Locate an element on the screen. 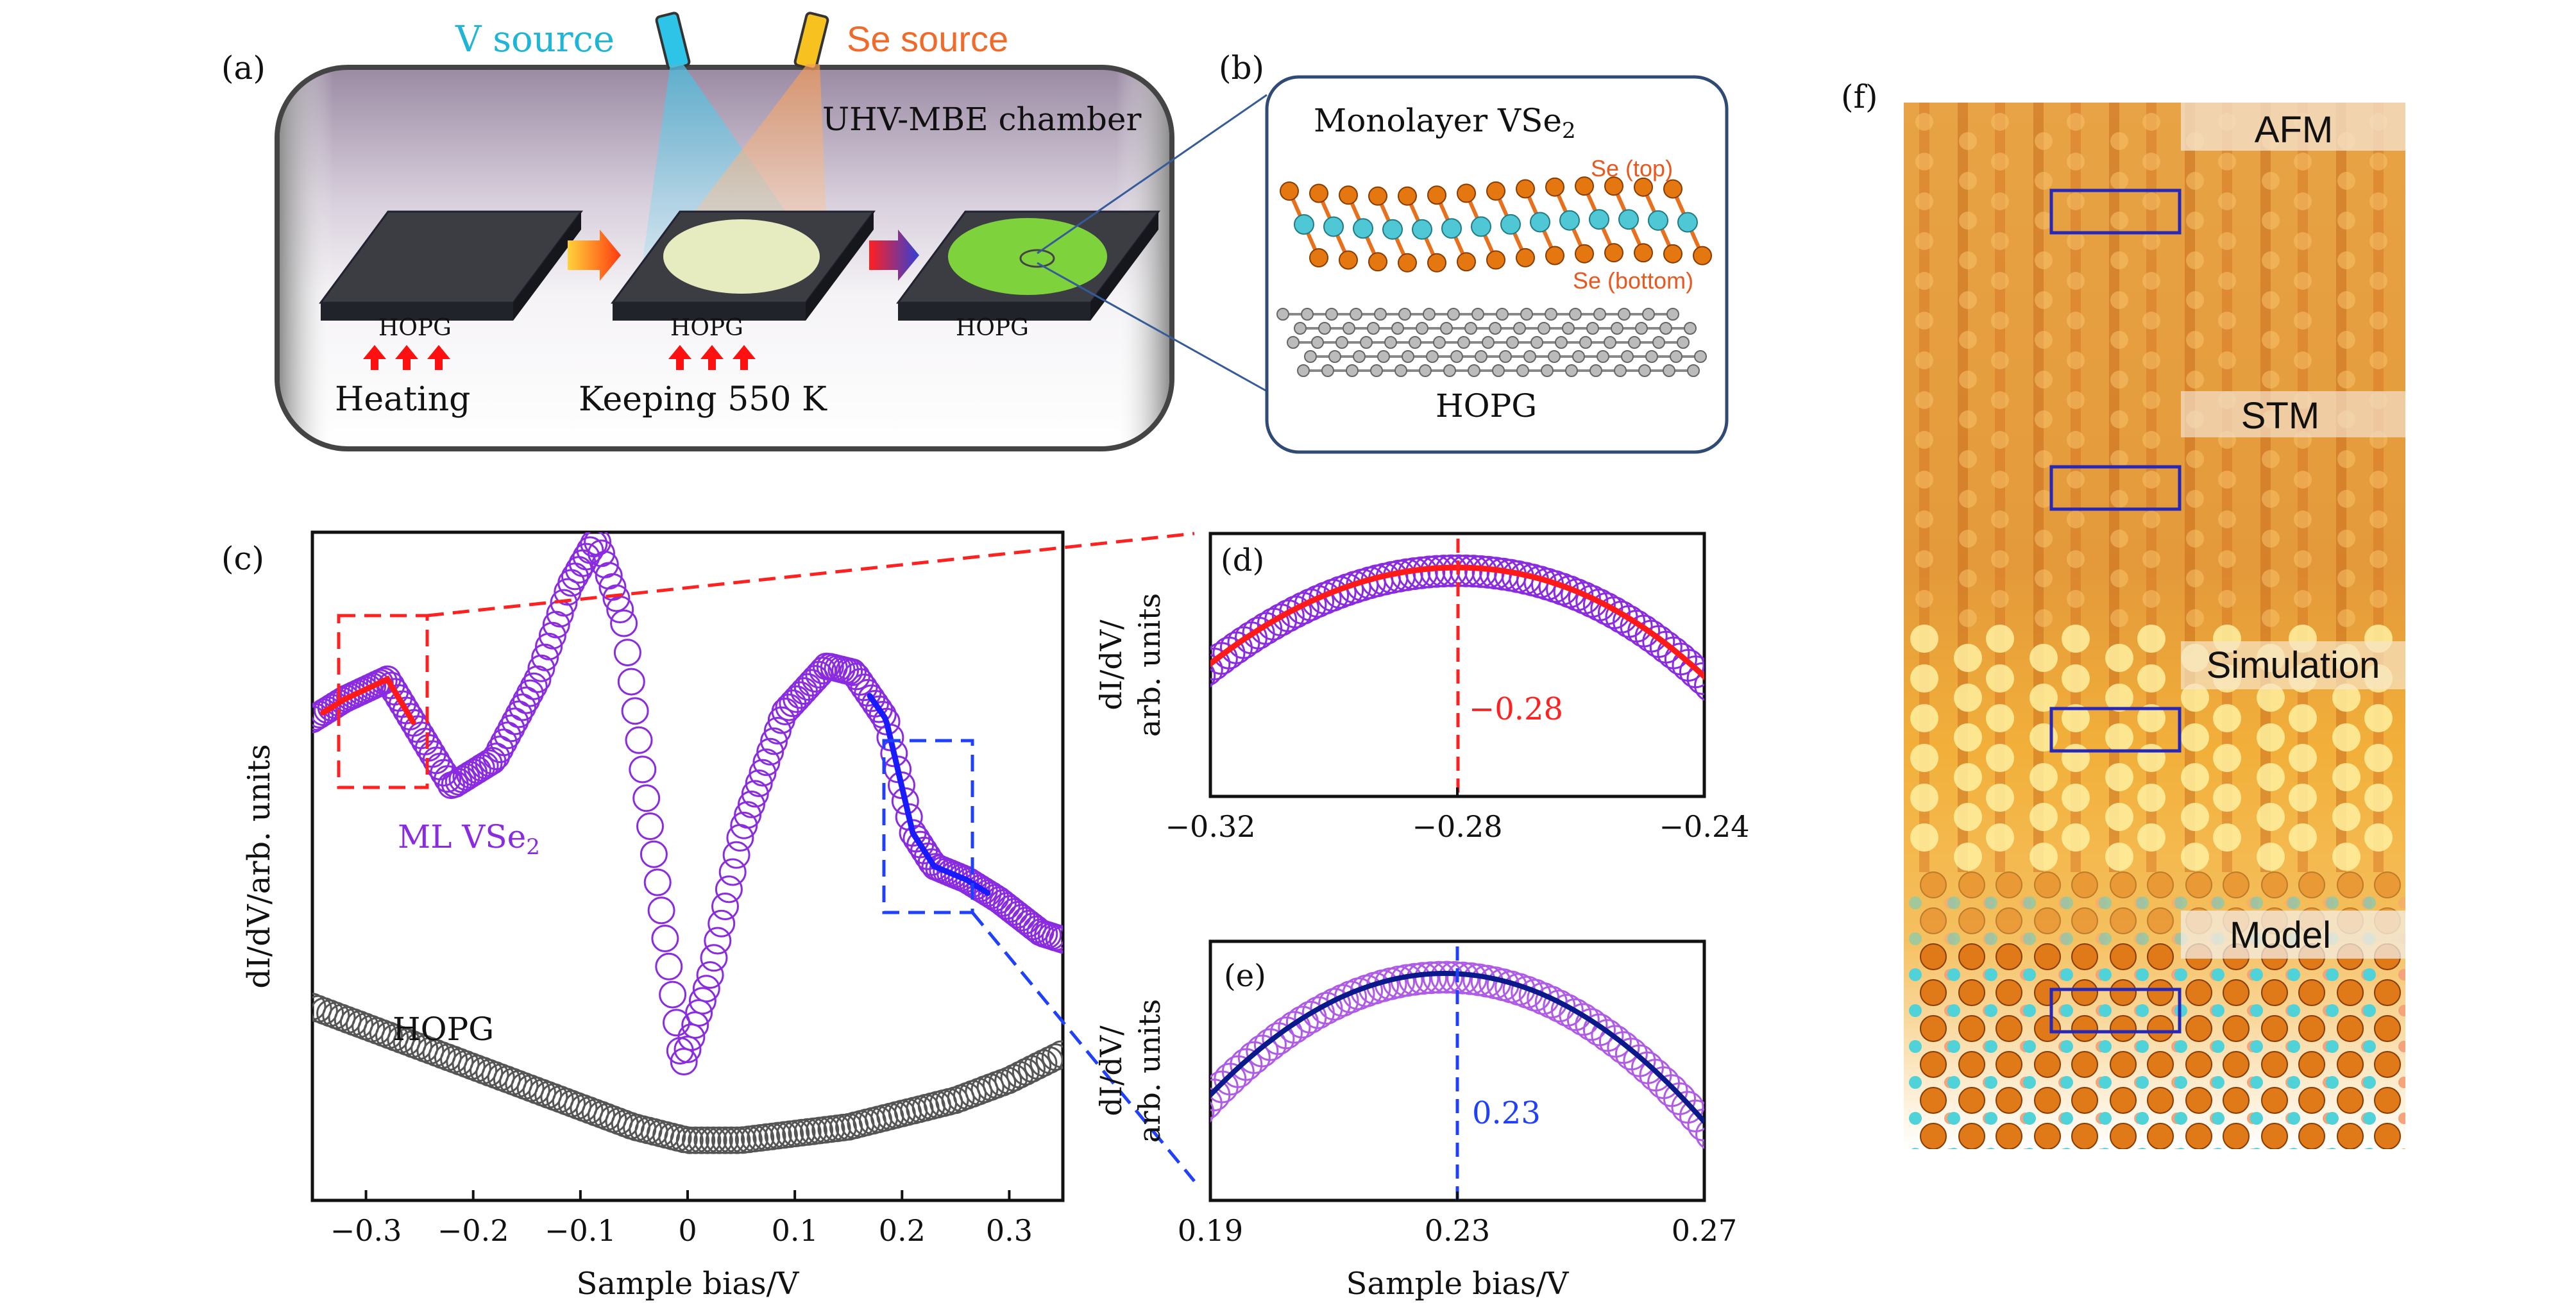 The width and height of the screenshot is (2576, 1303). panel-e-ylabel-2: arb. units is located at coordinates (1149, 1071).